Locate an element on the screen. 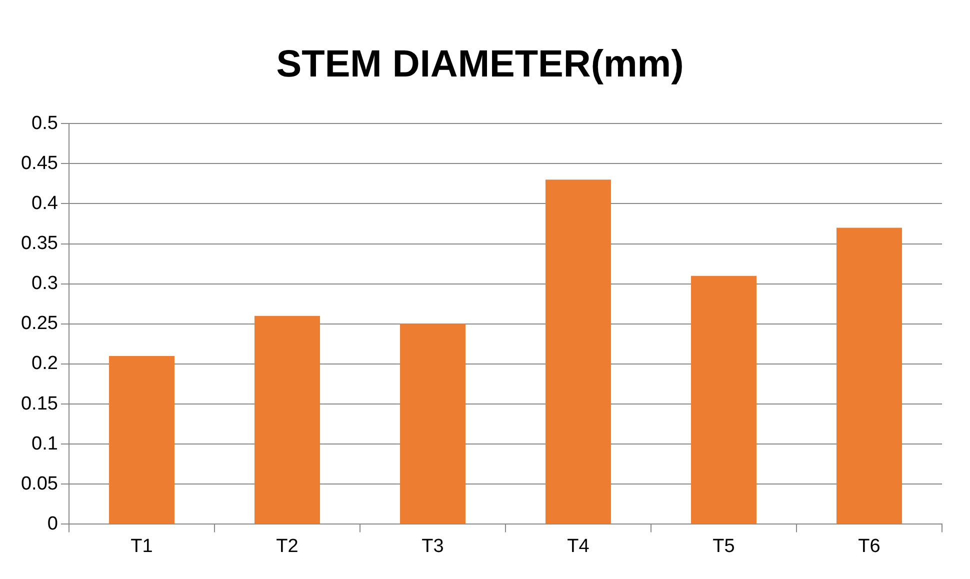  y-tick-label: 0.15 is located at coordinates (39, 403).